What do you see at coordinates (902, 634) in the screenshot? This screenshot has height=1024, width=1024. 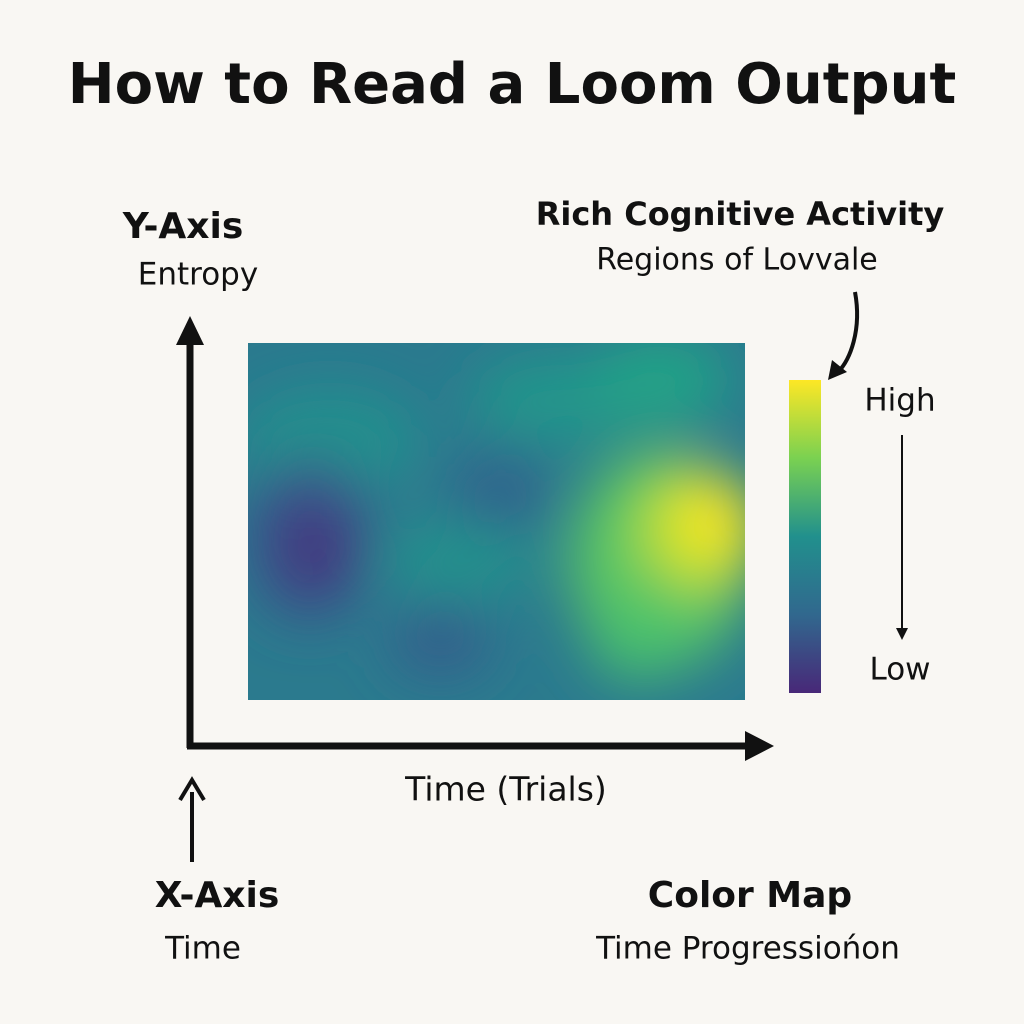 I see `colorbar-arrowhead` at bounding box center [902, 634].